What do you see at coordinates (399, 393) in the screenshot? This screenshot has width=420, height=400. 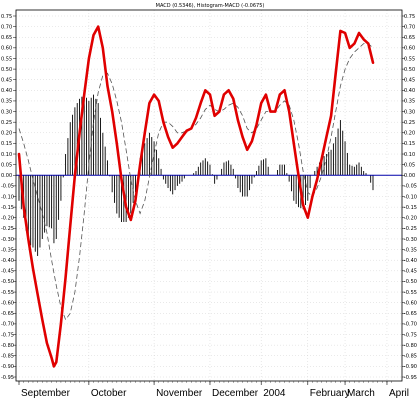 I see `x-tick-label: April` at bounding box center [399, 393].